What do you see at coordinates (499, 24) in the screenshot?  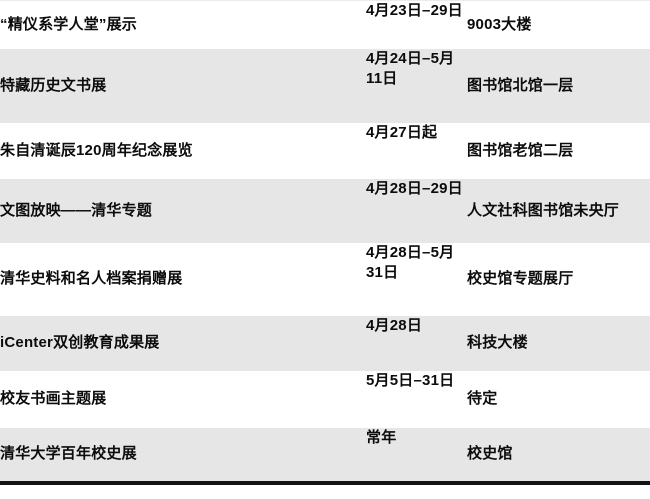 I see `cell-event-venue: 9003大楼` at bounding box center [499, 24].